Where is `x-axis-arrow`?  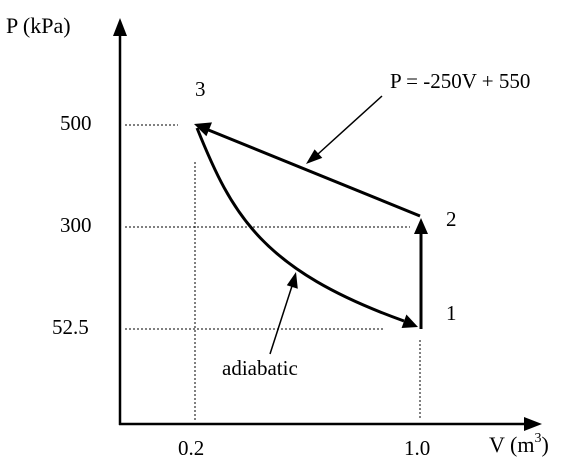 x-axis-arrow is located at coordinates (533, 424).